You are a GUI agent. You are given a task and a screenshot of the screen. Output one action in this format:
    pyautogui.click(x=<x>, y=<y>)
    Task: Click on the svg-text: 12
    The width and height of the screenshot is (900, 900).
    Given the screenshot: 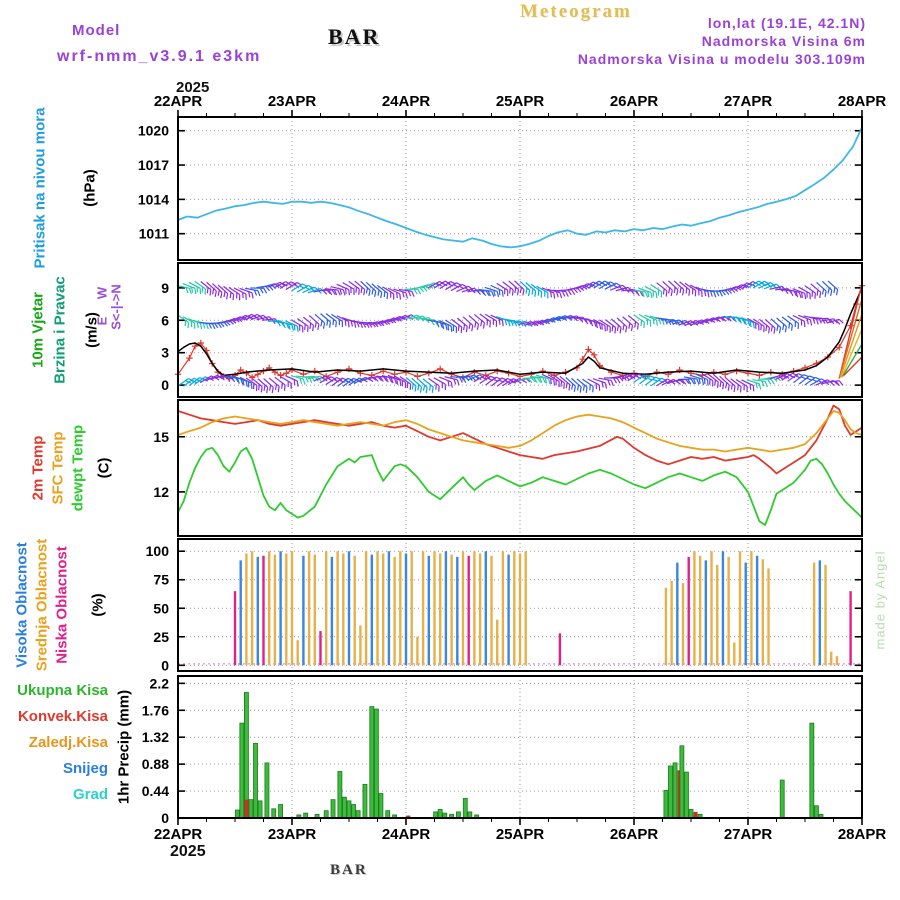 What is the action you would take?
    pyautogui.click(x=161, y=492)
    